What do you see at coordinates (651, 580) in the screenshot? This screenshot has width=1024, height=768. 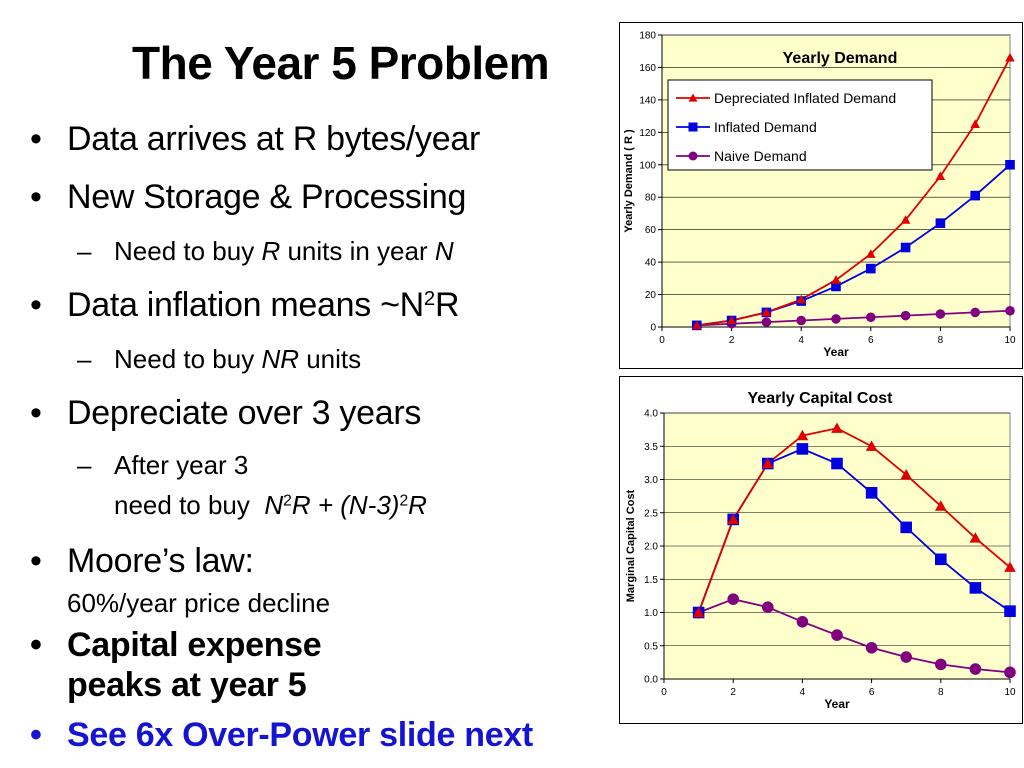 I see `y-tick-label: 1.5` at bounding box center [651, 580].